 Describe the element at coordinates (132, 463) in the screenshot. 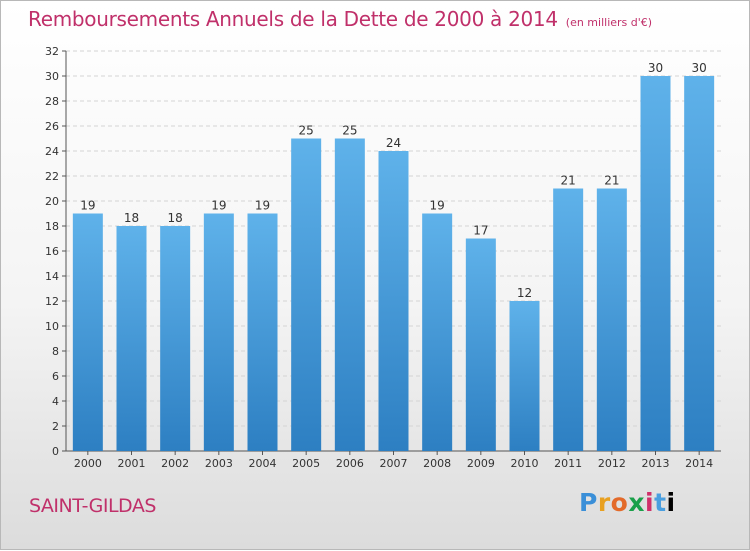

I see `x-tick-label: 2001` at that location.